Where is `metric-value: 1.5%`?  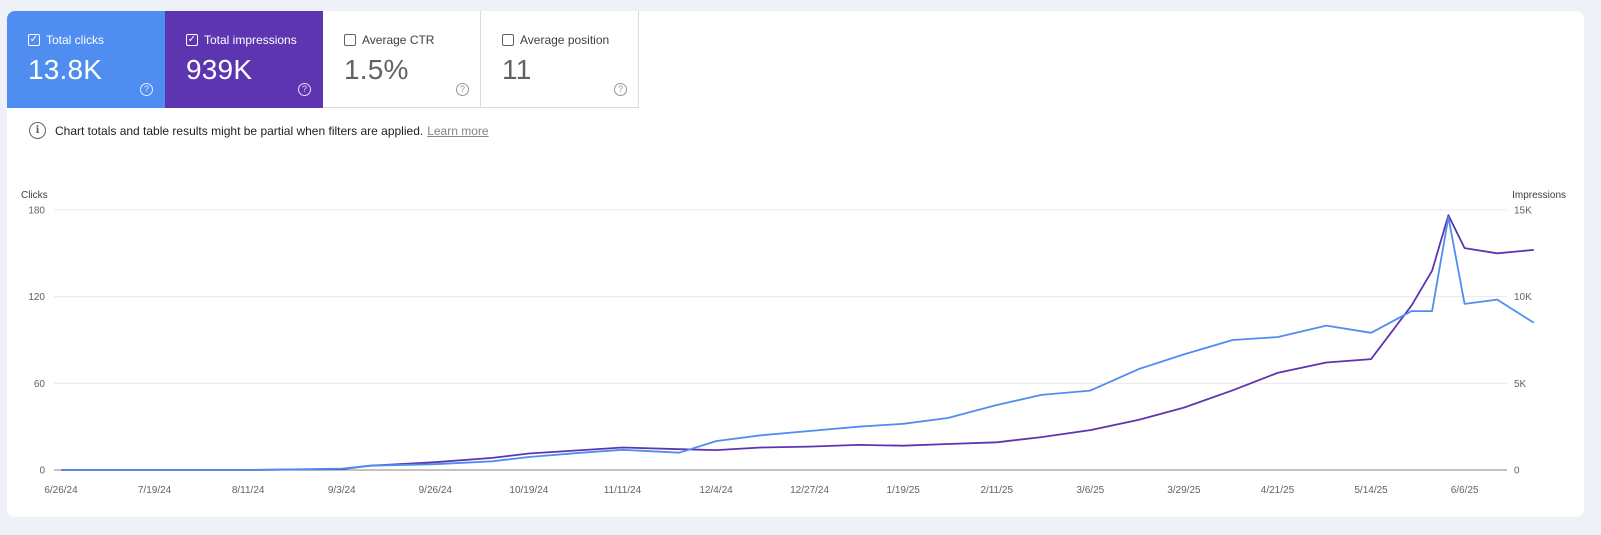
metric-value: 1.5% is located at coordinates (376, 69).